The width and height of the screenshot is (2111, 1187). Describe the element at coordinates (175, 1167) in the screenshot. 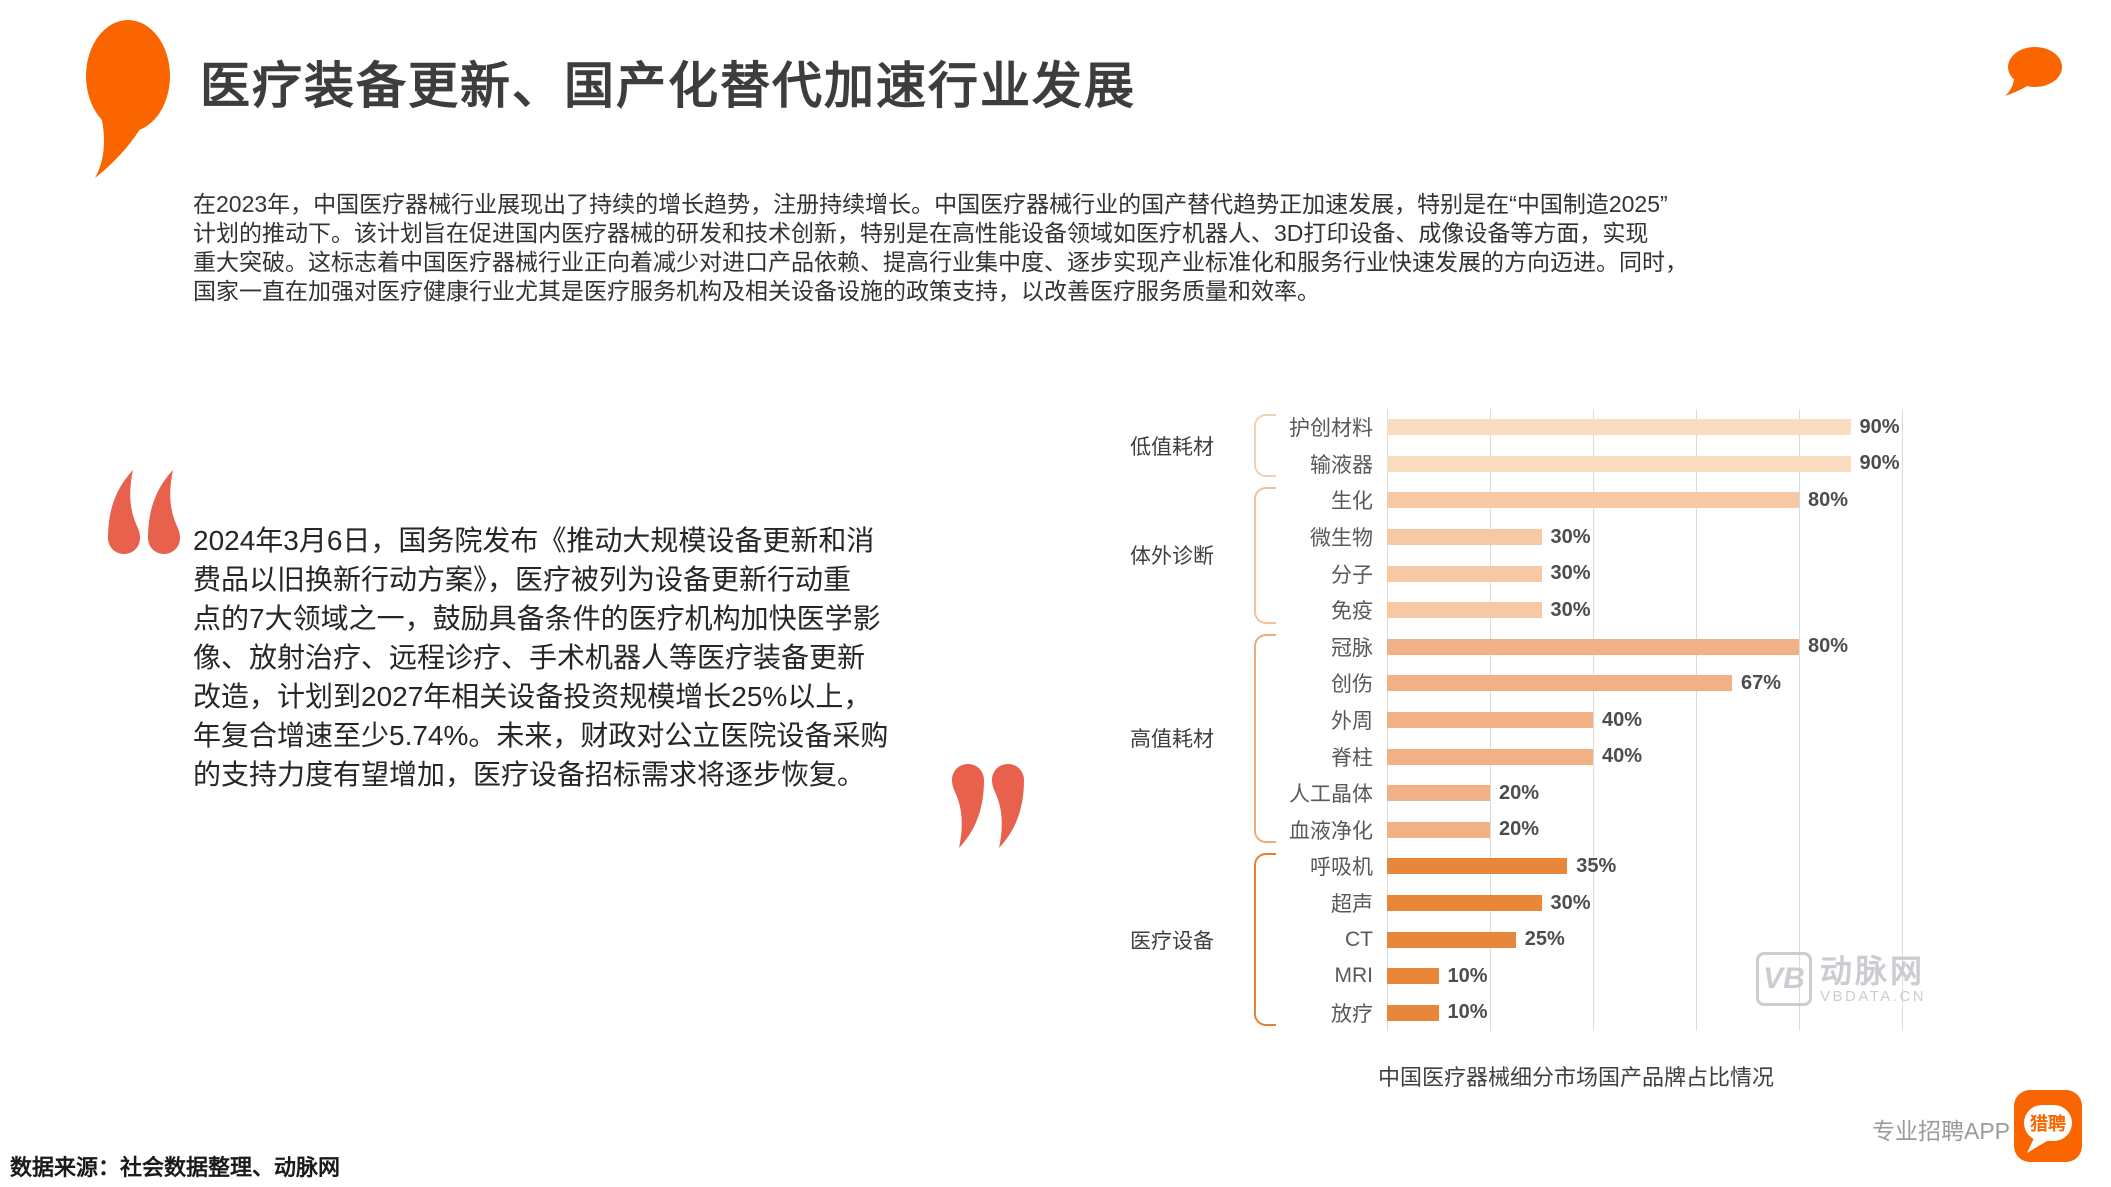

I see `data-source-note: 数据来源：社会数据整理、动脉网` at that location.